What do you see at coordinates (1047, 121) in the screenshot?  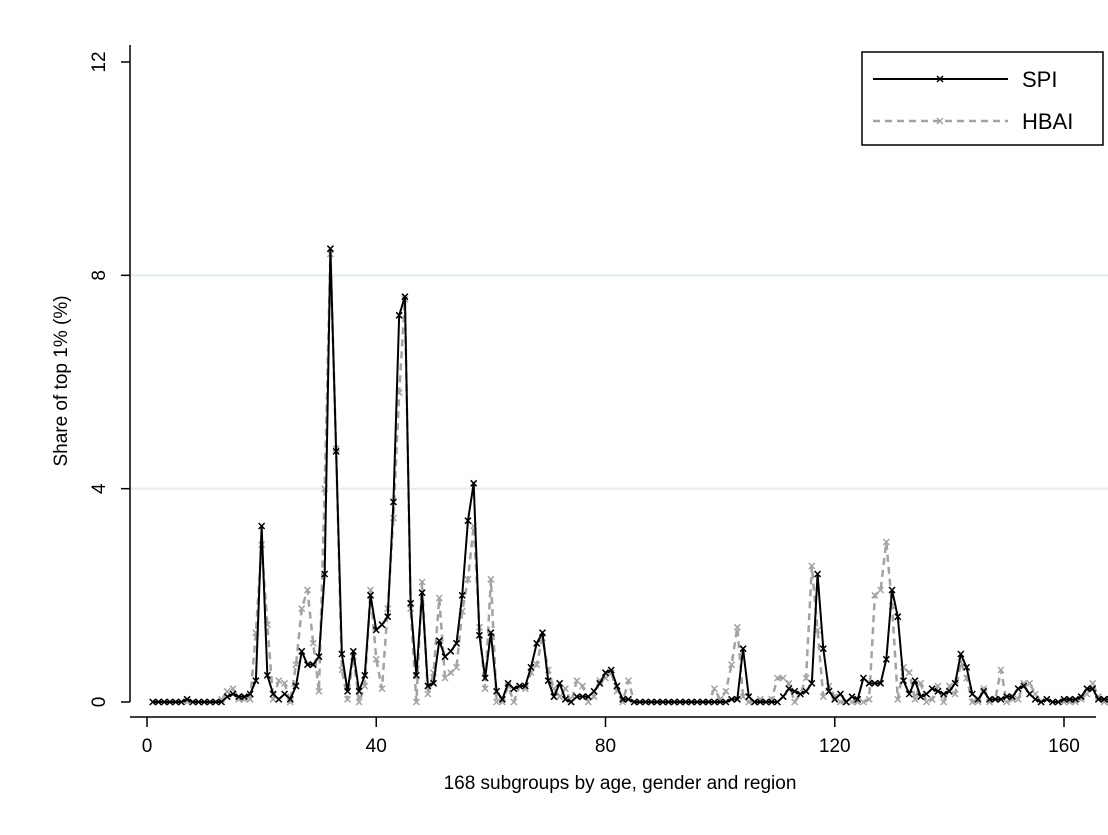 I see `legend-label-hbai: HBAI` at bounding box center [1047, 121].